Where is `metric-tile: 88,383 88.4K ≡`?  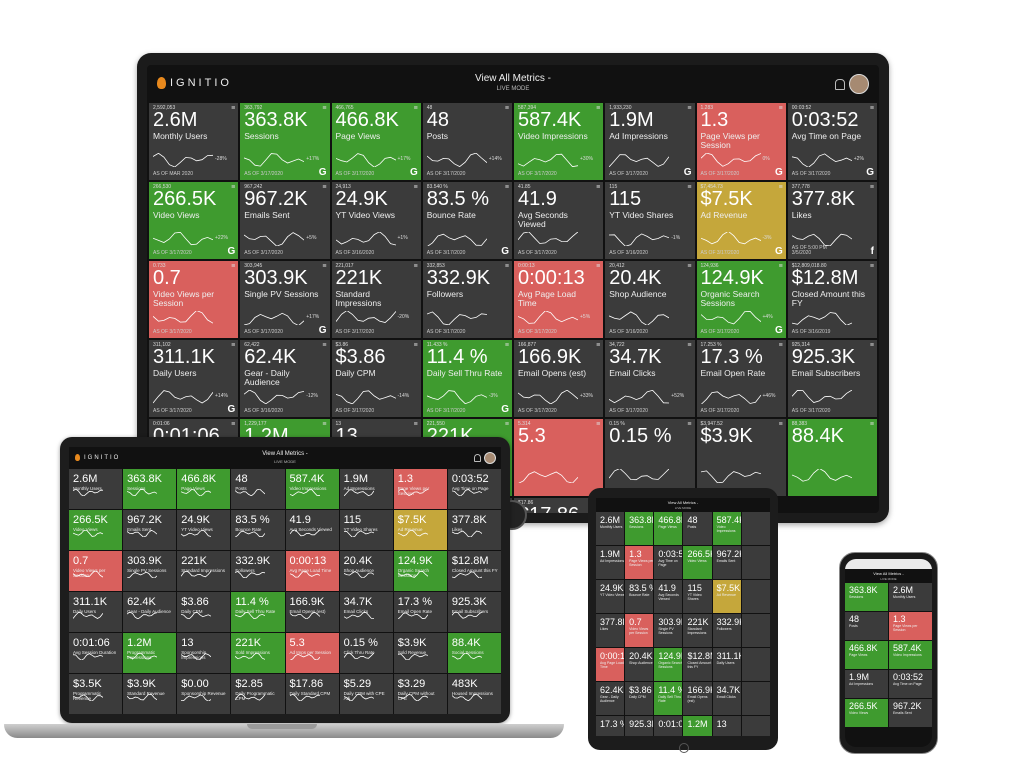
metric-tile: 88,383 88.4K ≡ is located at coordinates (832, 457).